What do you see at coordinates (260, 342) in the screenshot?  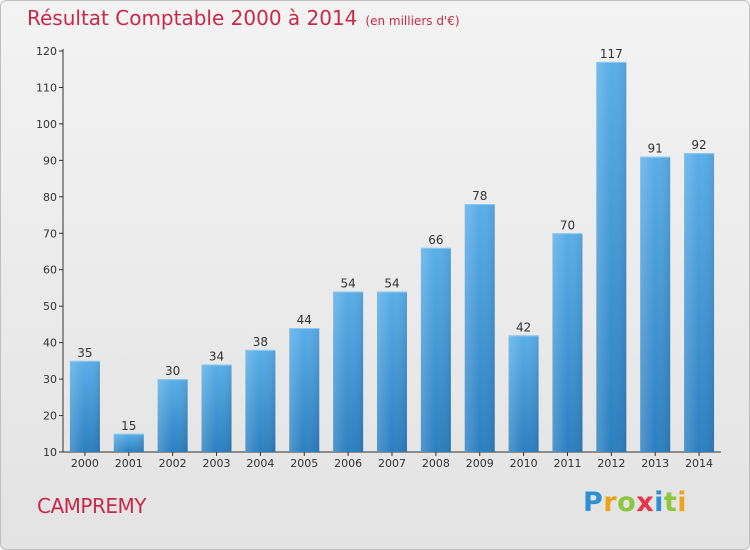 I see `data-label: 38` at bounding box center [260, 342].